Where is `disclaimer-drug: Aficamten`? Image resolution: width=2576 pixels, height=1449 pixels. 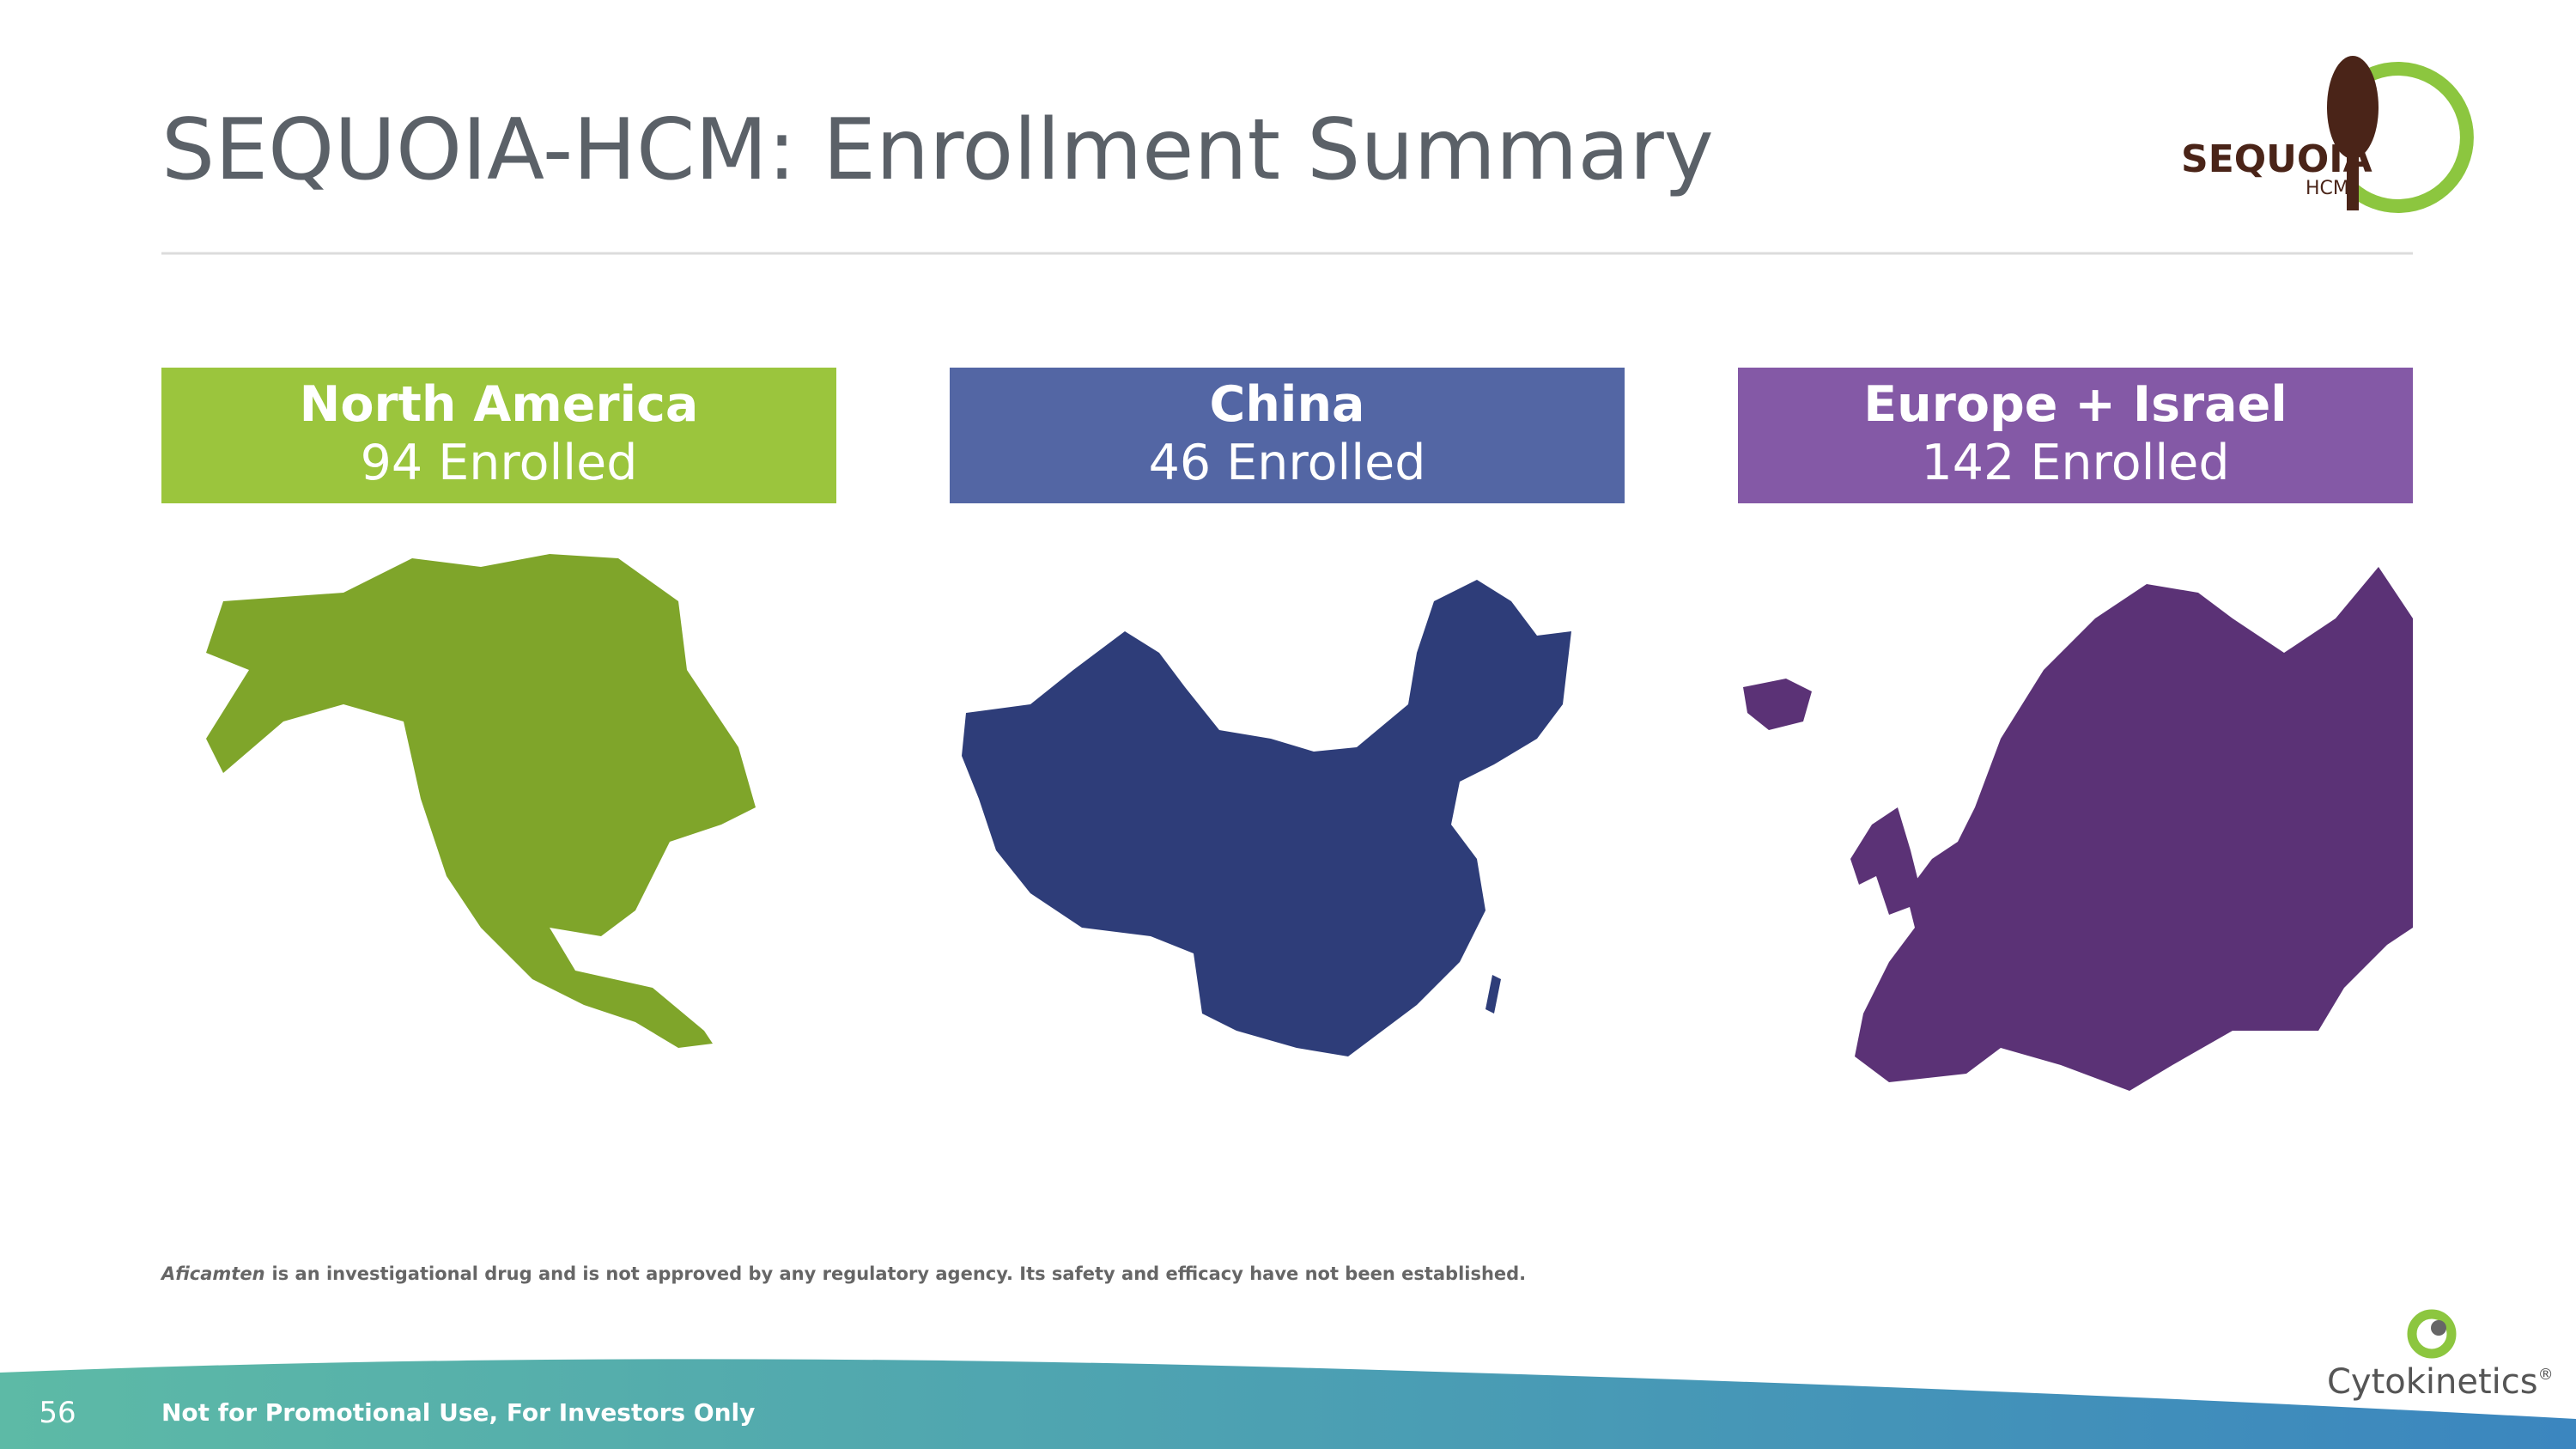 disclaimer-drug: Aficamten is located at coordinates (213, 1273).